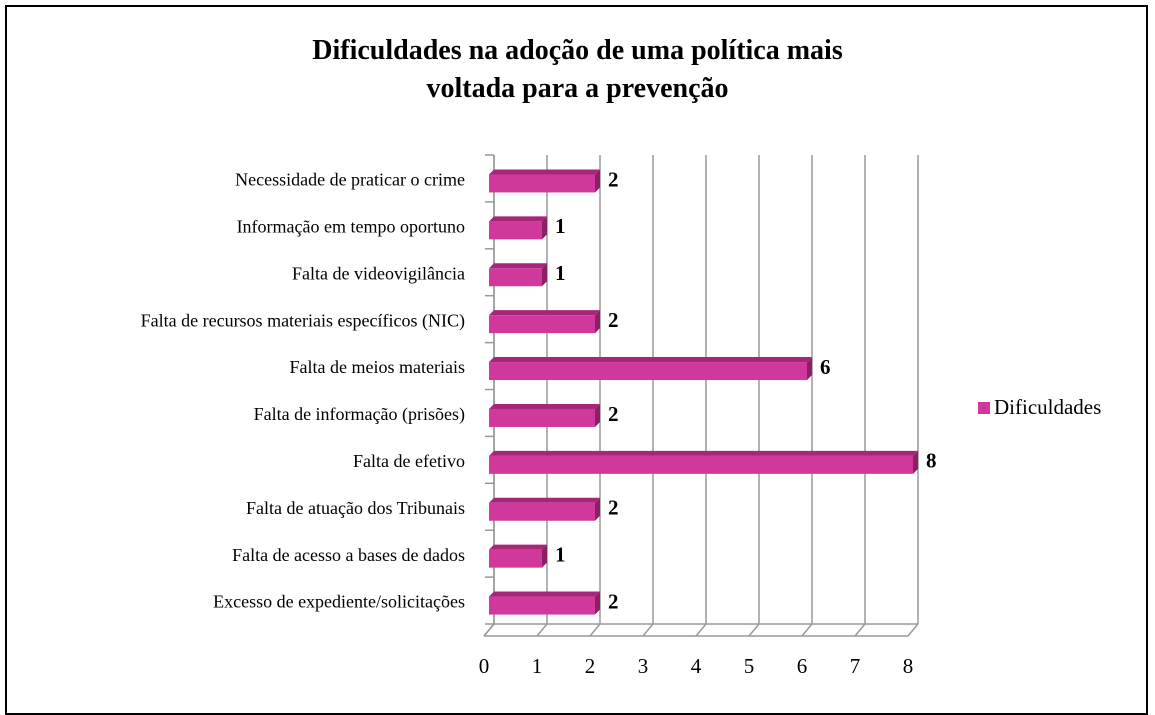  What do you see at coordinates (537, 666) in the screenshot?
I see `x-tick-label: 1` at bounding box center [537, 666].